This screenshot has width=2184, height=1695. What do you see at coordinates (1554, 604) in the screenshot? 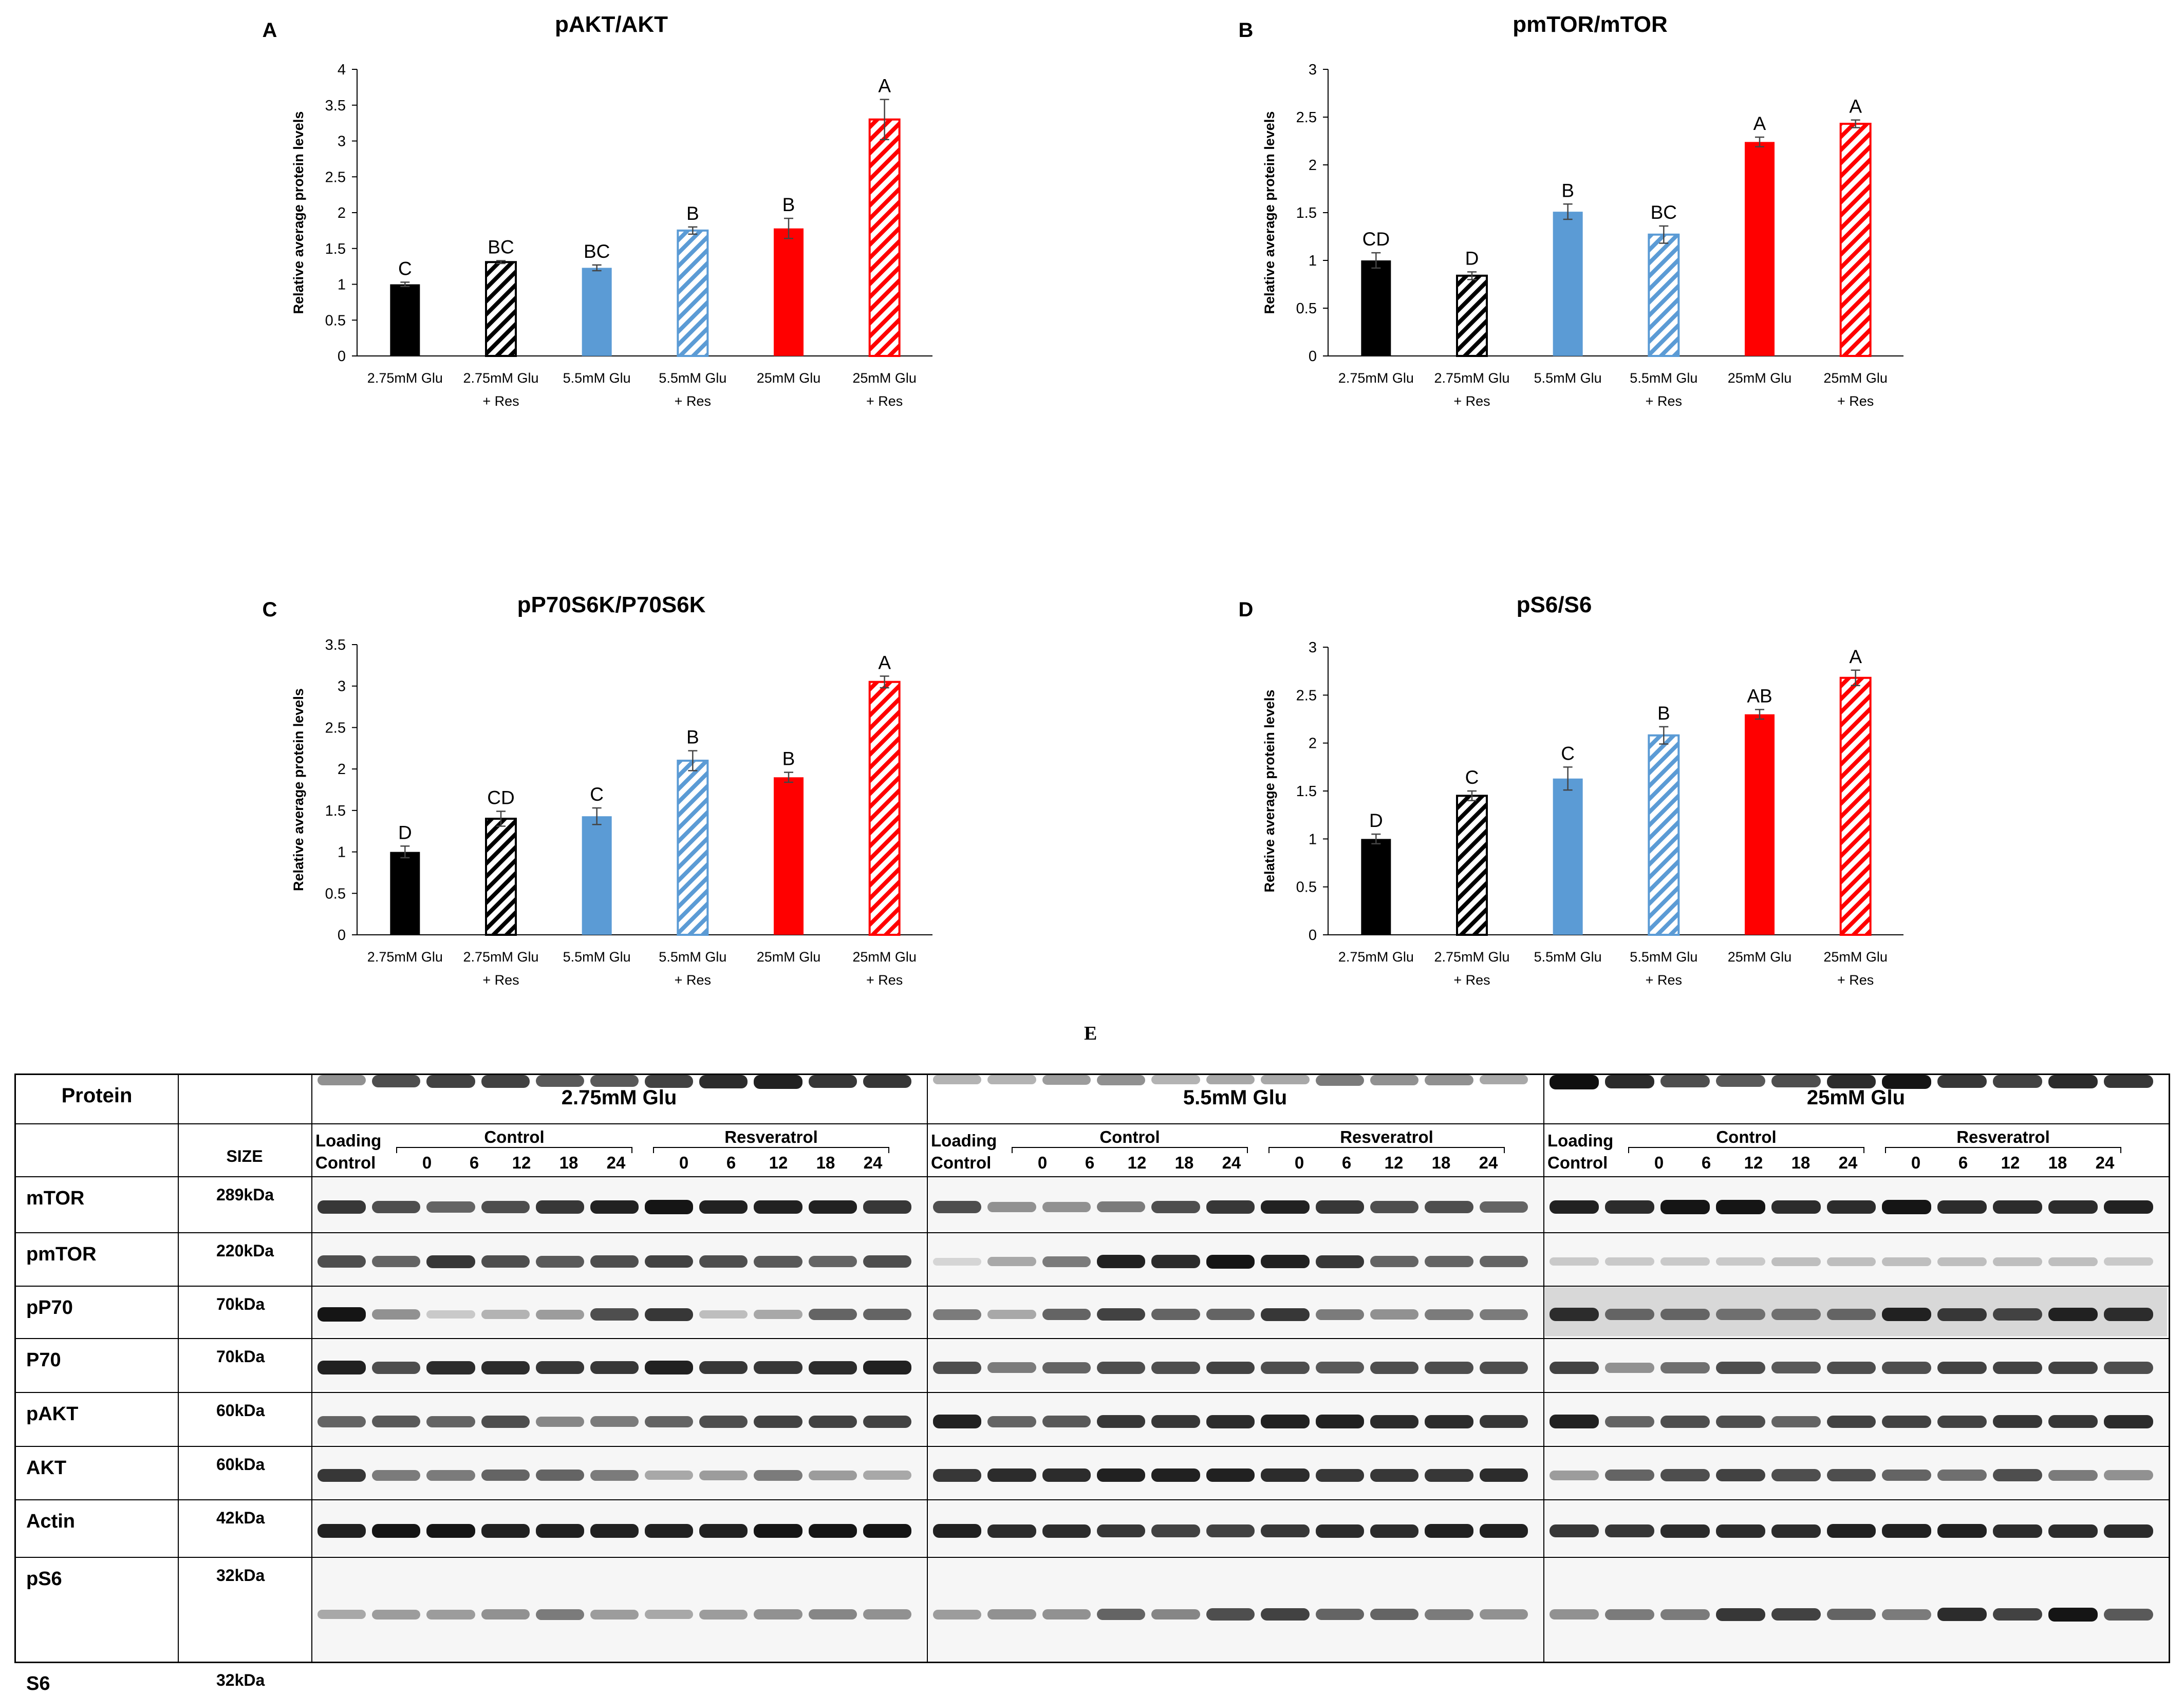
I see `chart-d-title: pS6/S6` at bounding box center [1554, 604].